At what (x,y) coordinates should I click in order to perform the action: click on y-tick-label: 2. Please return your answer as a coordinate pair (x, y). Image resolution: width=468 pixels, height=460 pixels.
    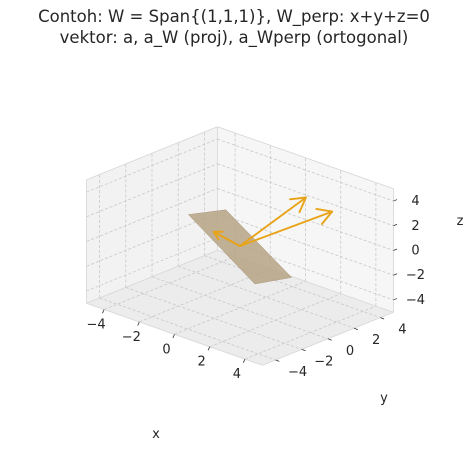
    Looking at the image, I should click on (376, 340).